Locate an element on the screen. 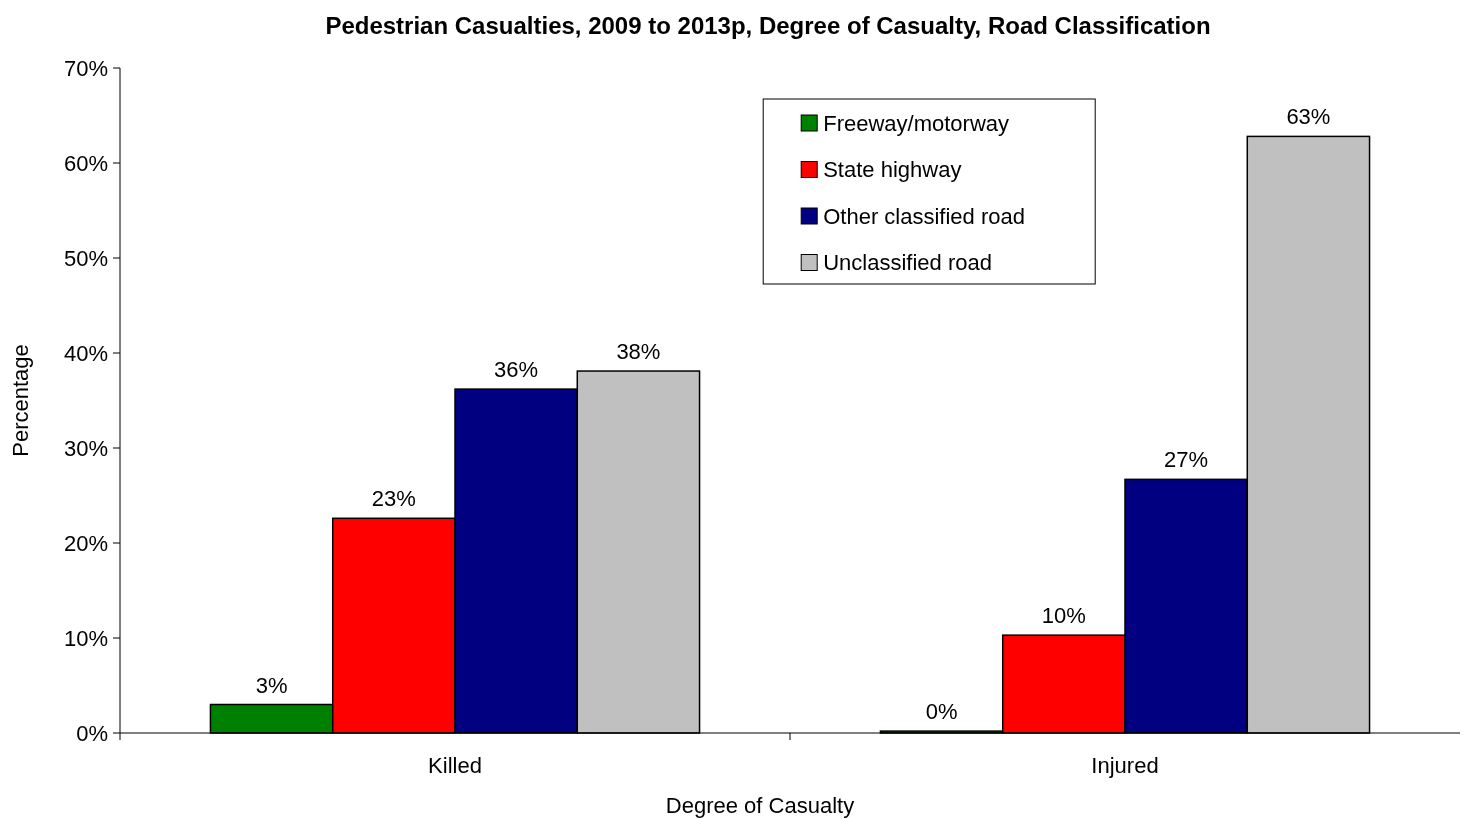  chart-title: Pedestrian Casualties, 2009 to 2013p, Degree of Casualty, Road Classification is located at coordinates (768, 25).